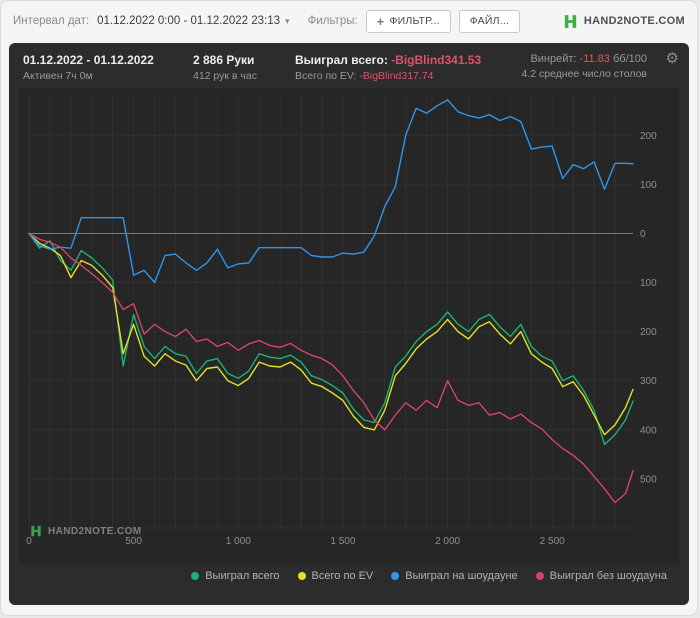 This screenshot has height=618, width=700. Describe the element at coordinates (108, 67) in the screenshot. I see `stat-date-range: 01.12.2022 - 01.12.2022 Активен 7ч 0м` at that location.